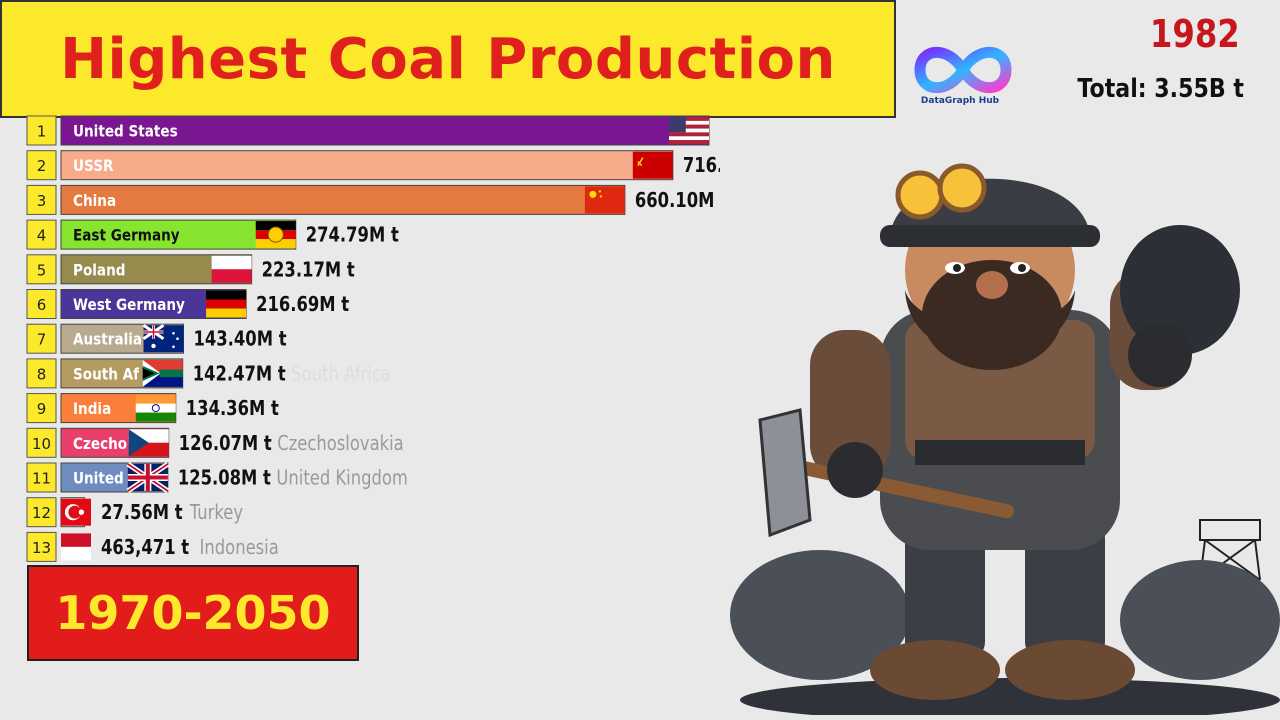 The width and height of the screenshot is (1280, 720). What do you see at coordinates (963, 70) in the screenshot?
I see `infinity-logo-icon` at bounding box center [963, 70].